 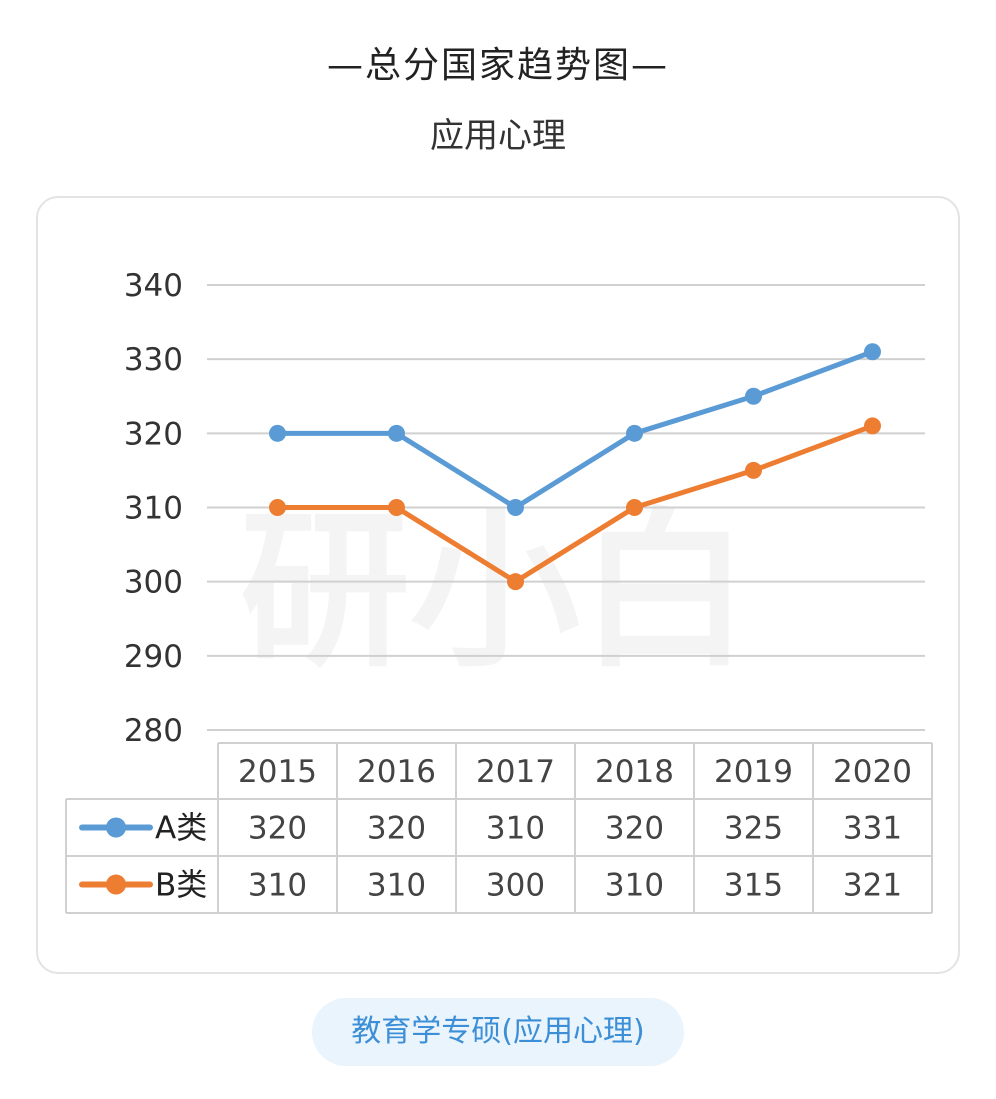 What do you see at coordinates (277, 507) in the screenshot?
I see `data-point-b-2015` at bounding box center [277, 507].